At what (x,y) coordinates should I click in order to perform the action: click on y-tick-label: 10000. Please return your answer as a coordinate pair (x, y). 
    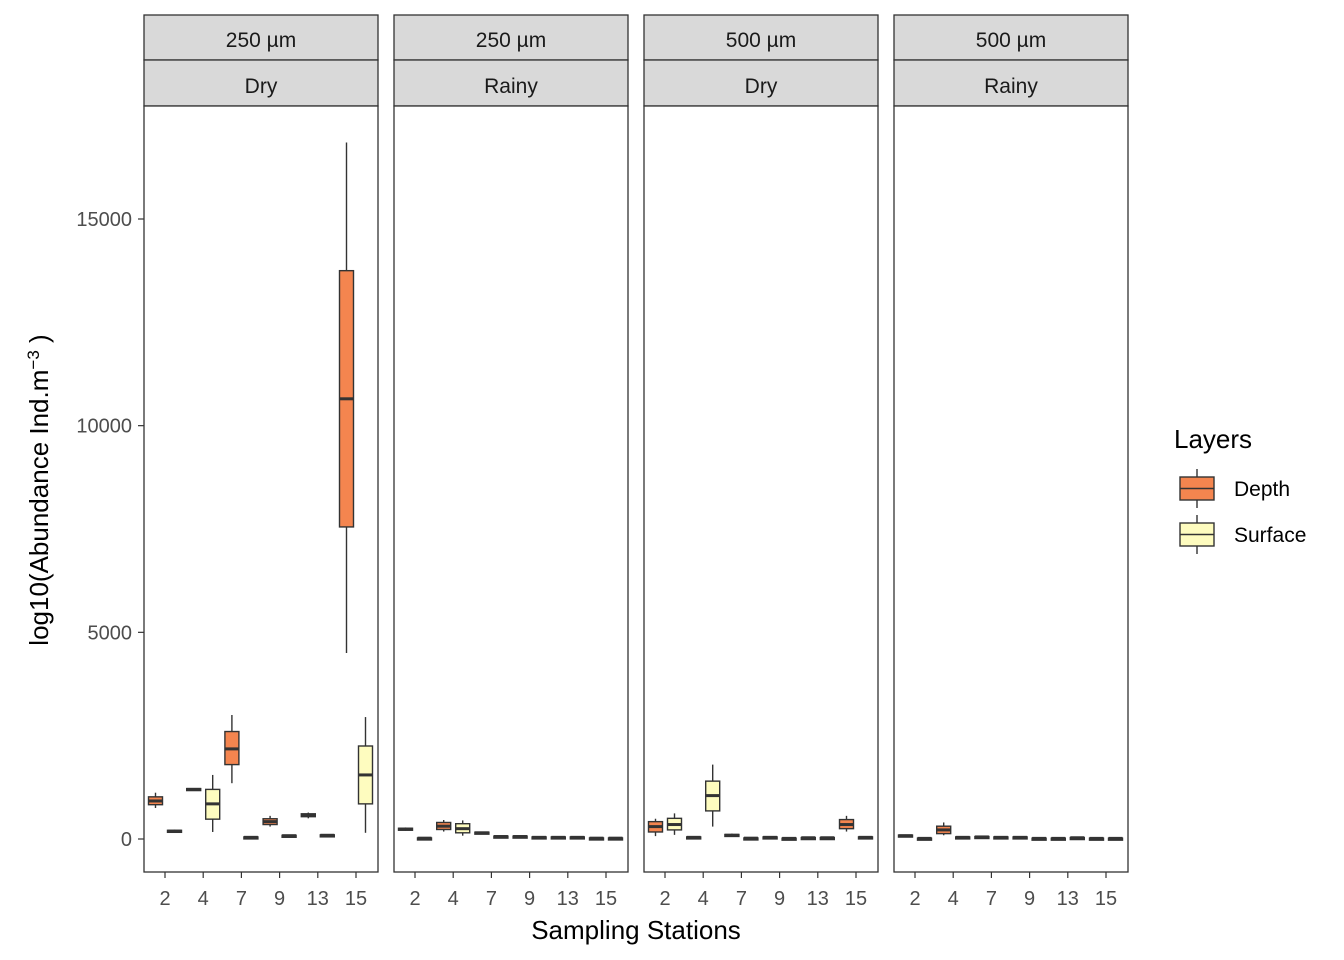
    Looking at the image, I should click on (104, 427).